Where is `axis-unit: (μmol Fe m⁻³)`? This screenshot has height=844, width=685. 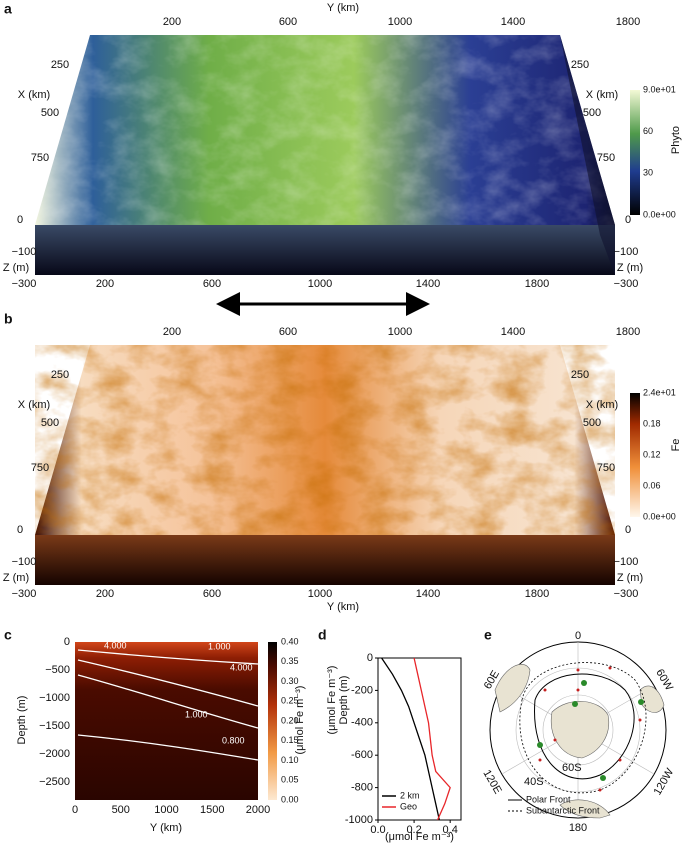 axis-unit: (μmol Fe m⁻³) is located at coordinates (332, 700).